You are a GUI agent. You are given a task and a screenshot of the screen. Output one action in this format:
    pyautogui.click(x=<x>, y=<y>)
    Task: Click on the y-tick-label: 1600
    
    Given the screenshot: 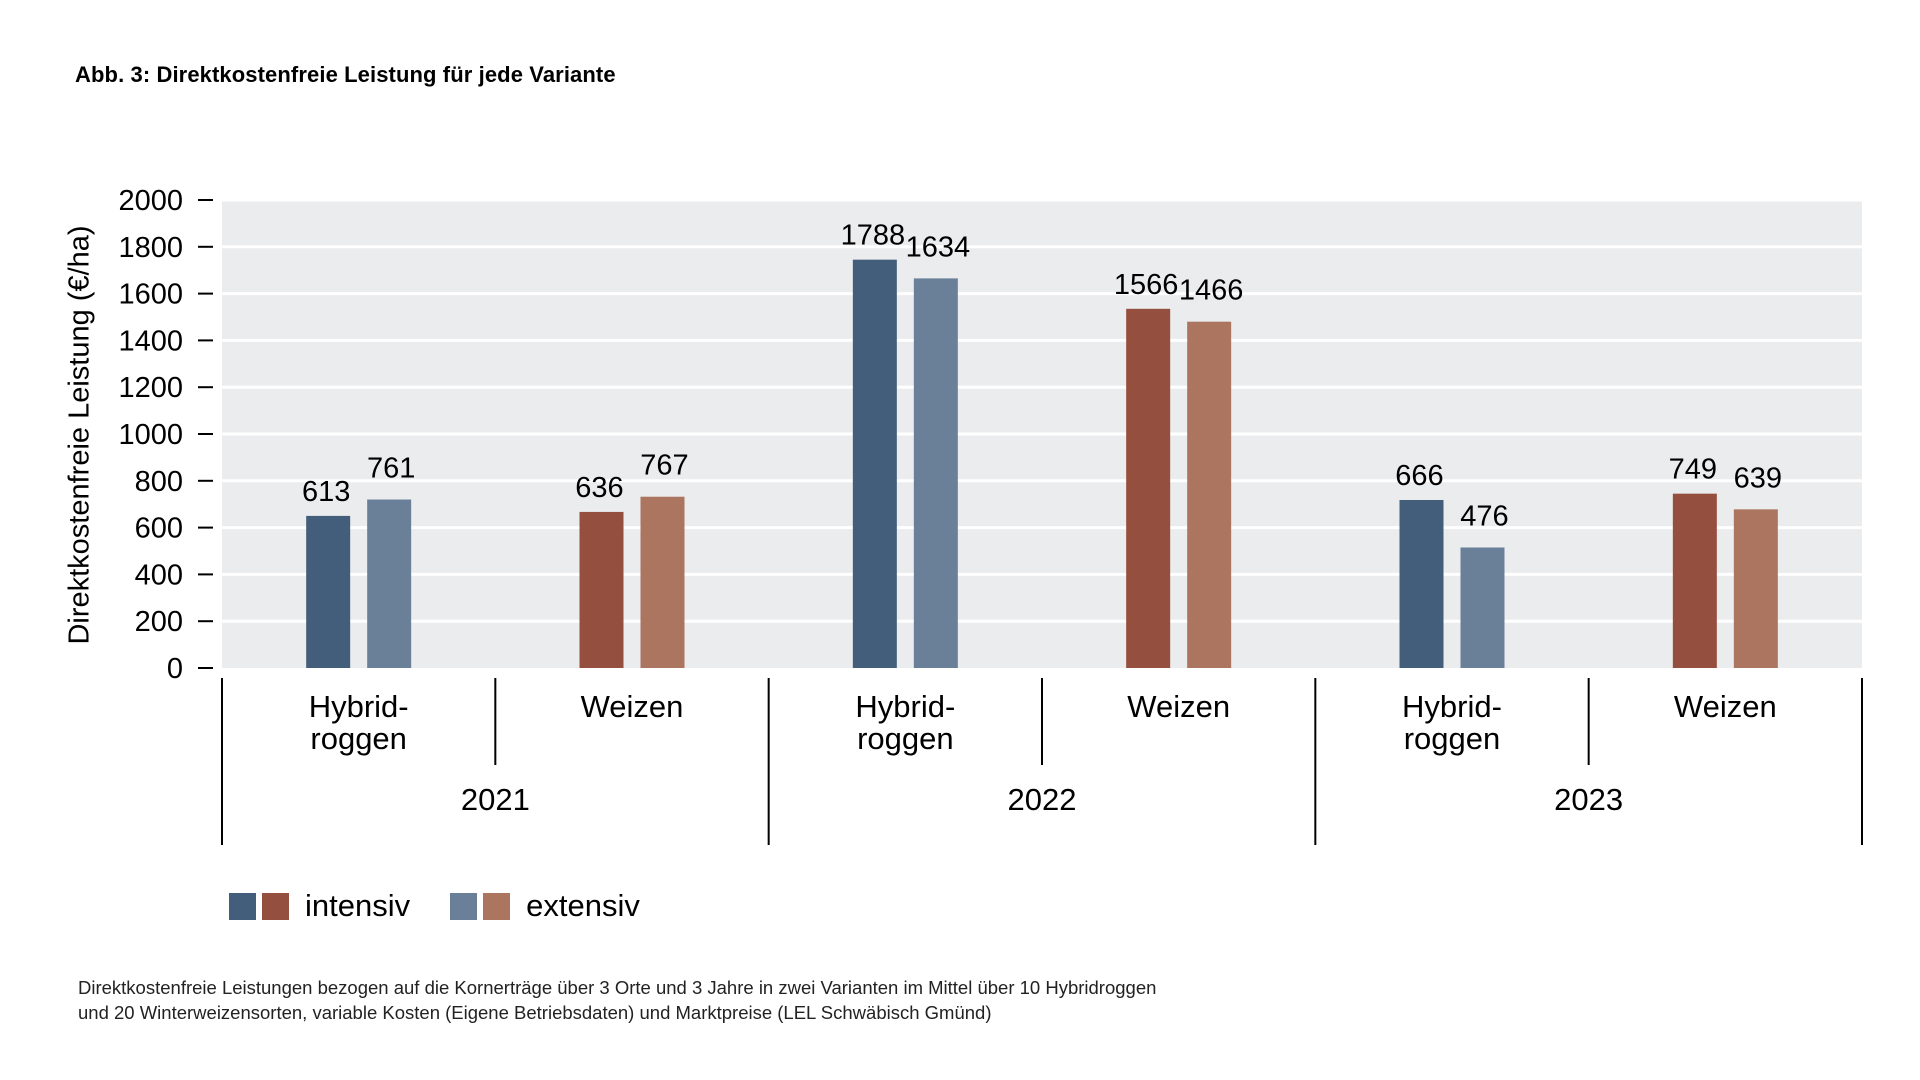 What is the action you would take?
    pyautogui.click(x=150, y=295)
    